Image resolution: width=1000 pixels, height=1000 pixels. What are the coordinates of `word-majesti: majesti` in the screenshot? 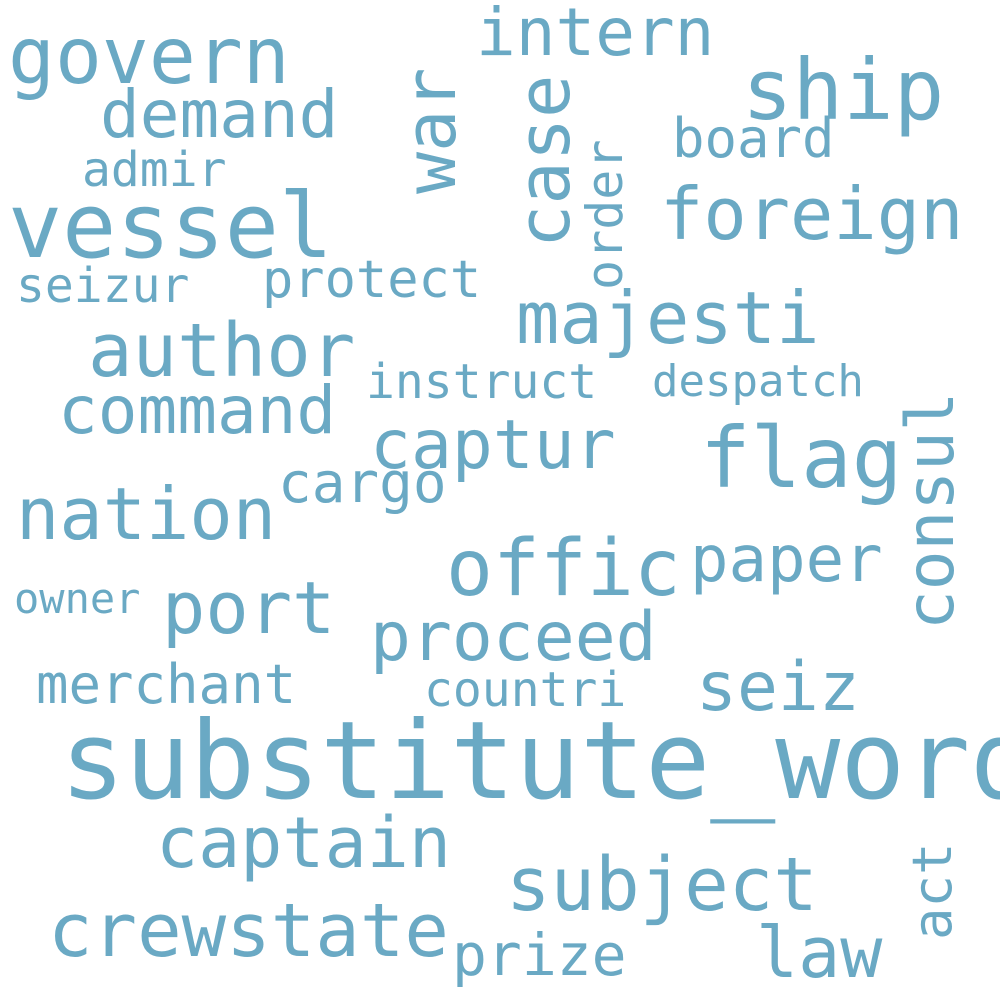 It's located at (668, 318).